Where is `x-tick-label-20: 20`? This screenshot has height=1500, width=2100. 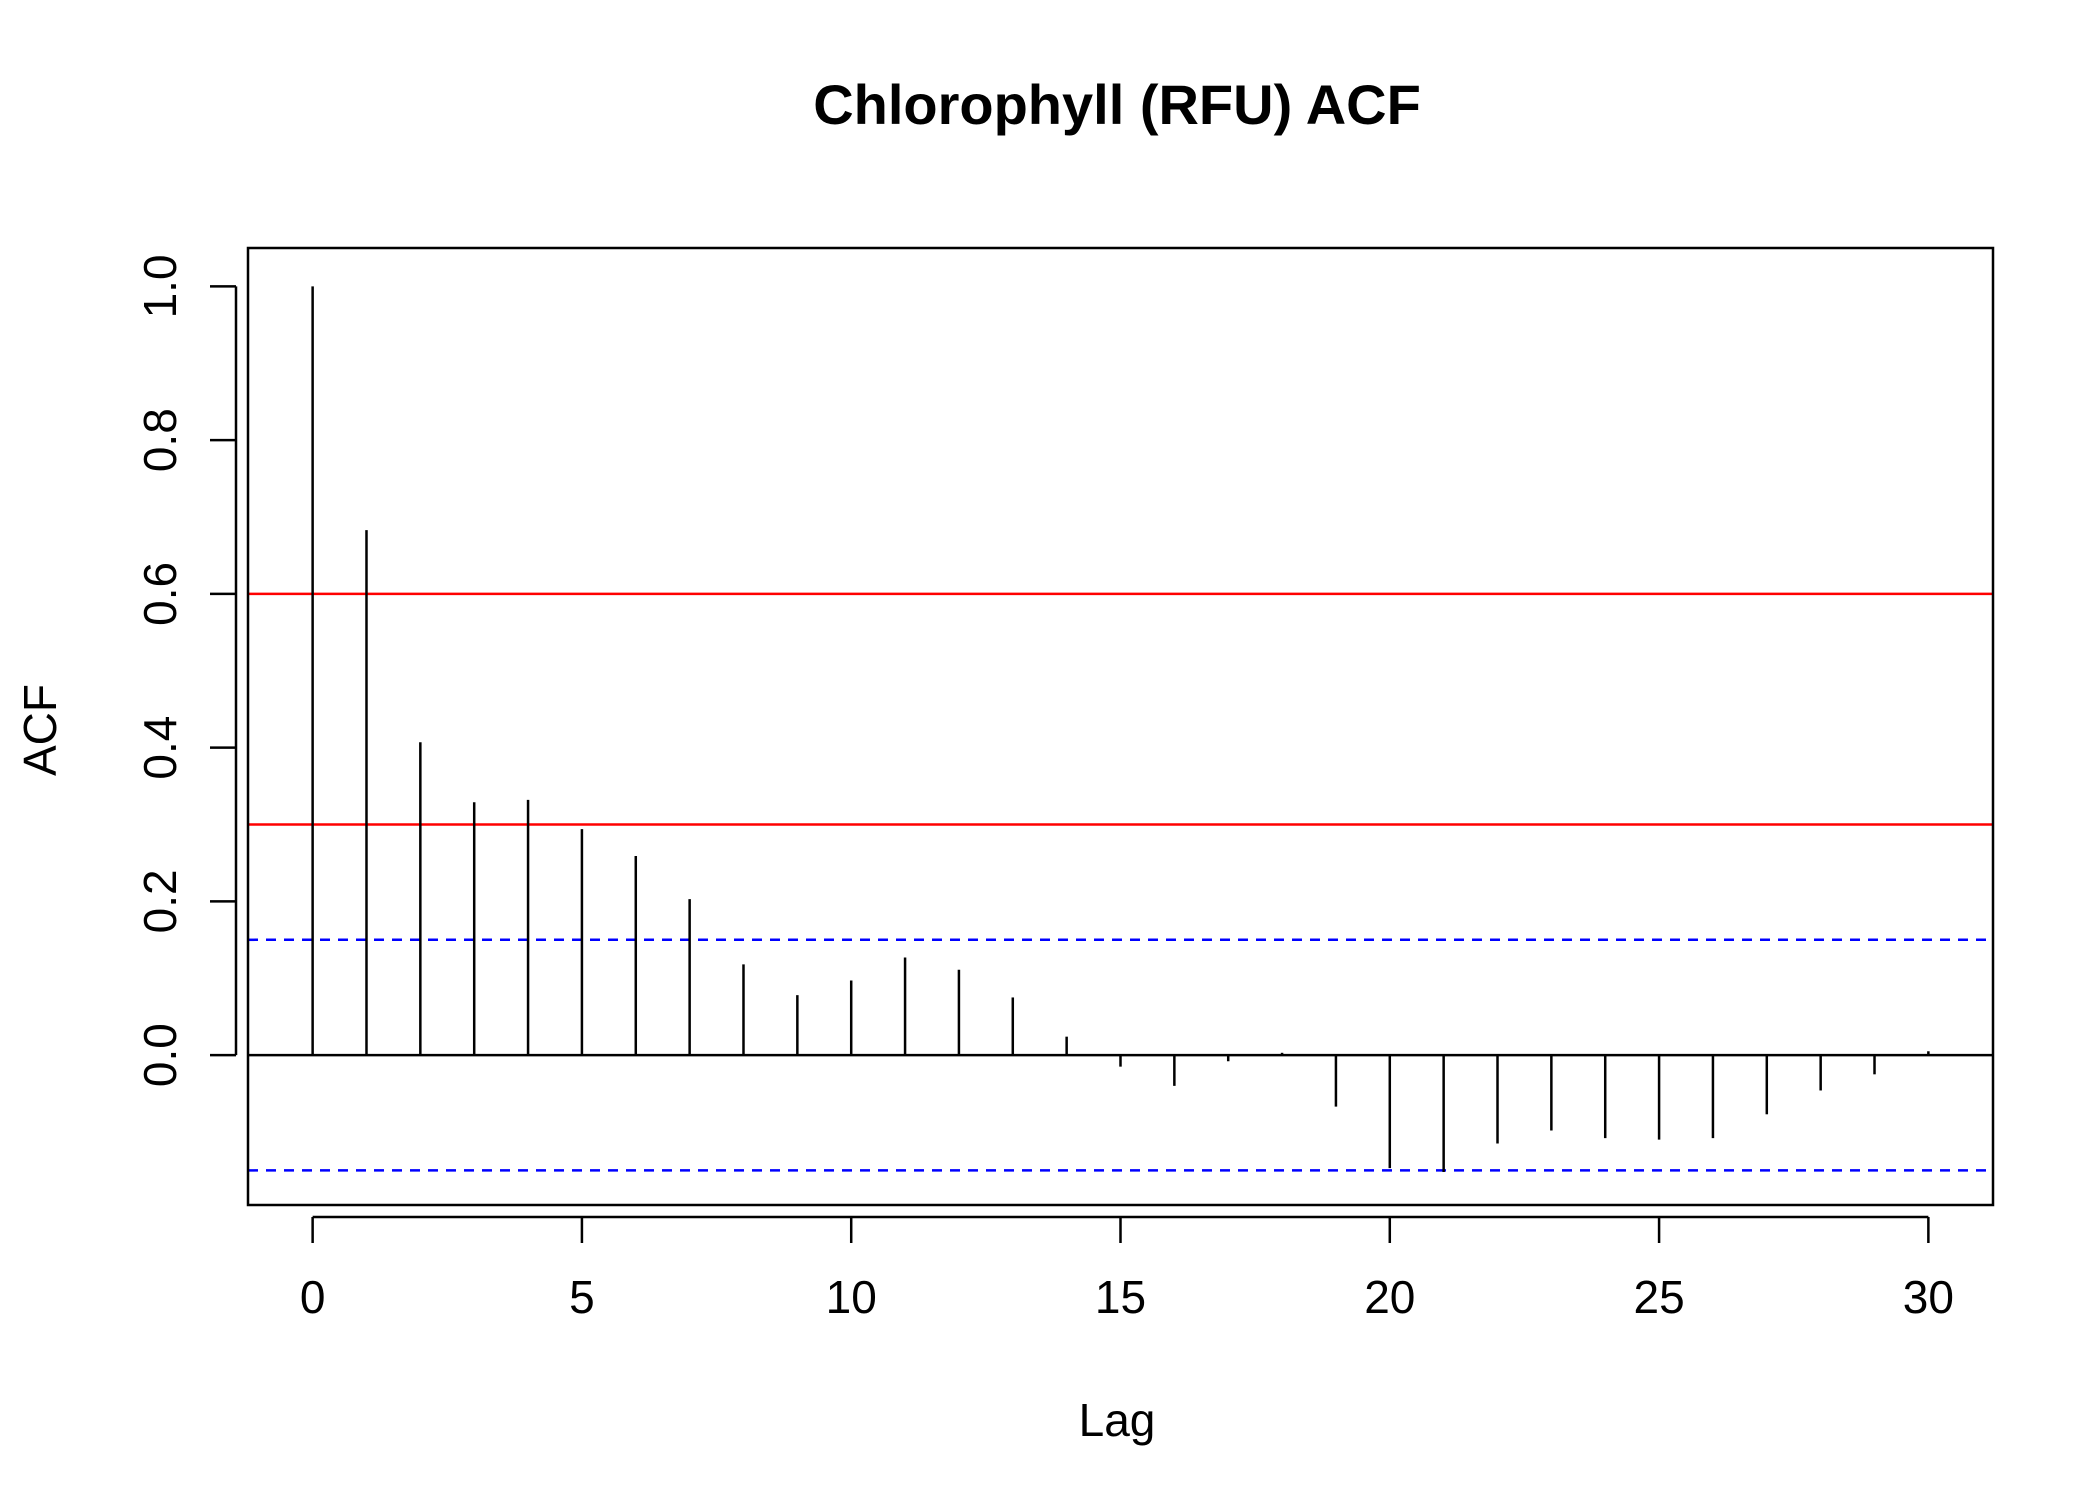 x-tick-label-20: 20 is located at coordinates (1389, 1297).